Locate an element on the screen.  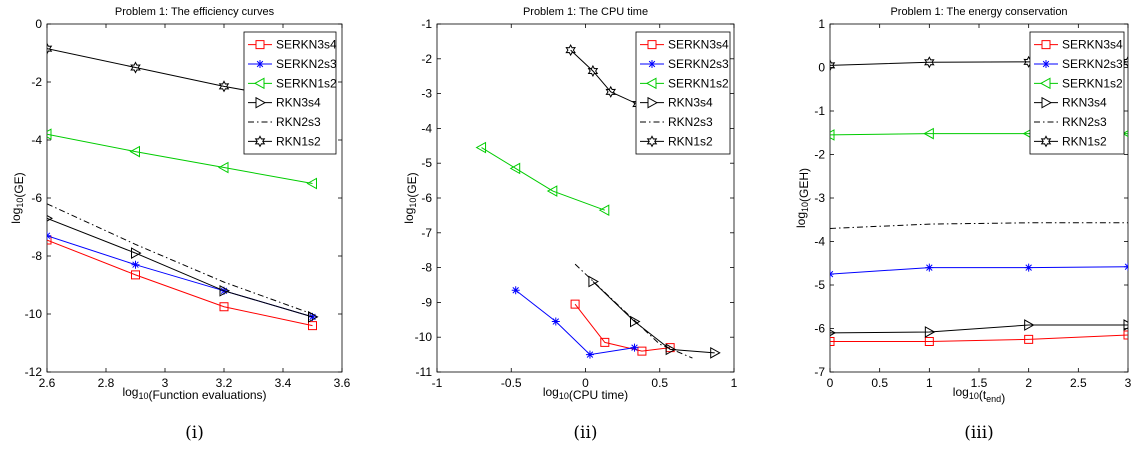
y-tick-label: -7 is located at coordinates (426, 233).